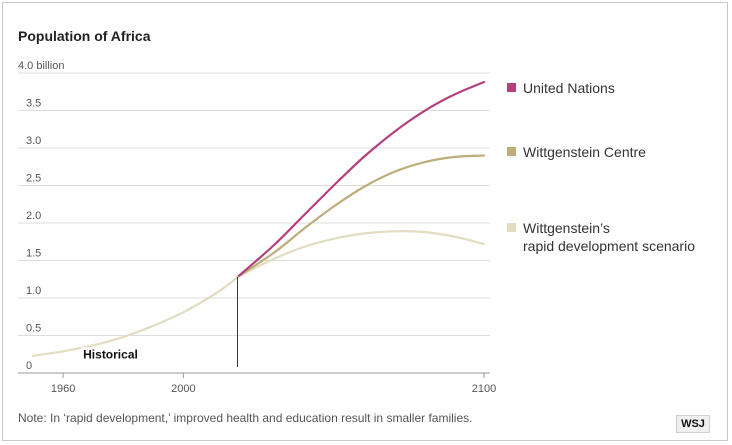  What do you see at coordinates (159, 322) in the screenshot?
I see `annotations: Historical` at bounding box center [159, 322].